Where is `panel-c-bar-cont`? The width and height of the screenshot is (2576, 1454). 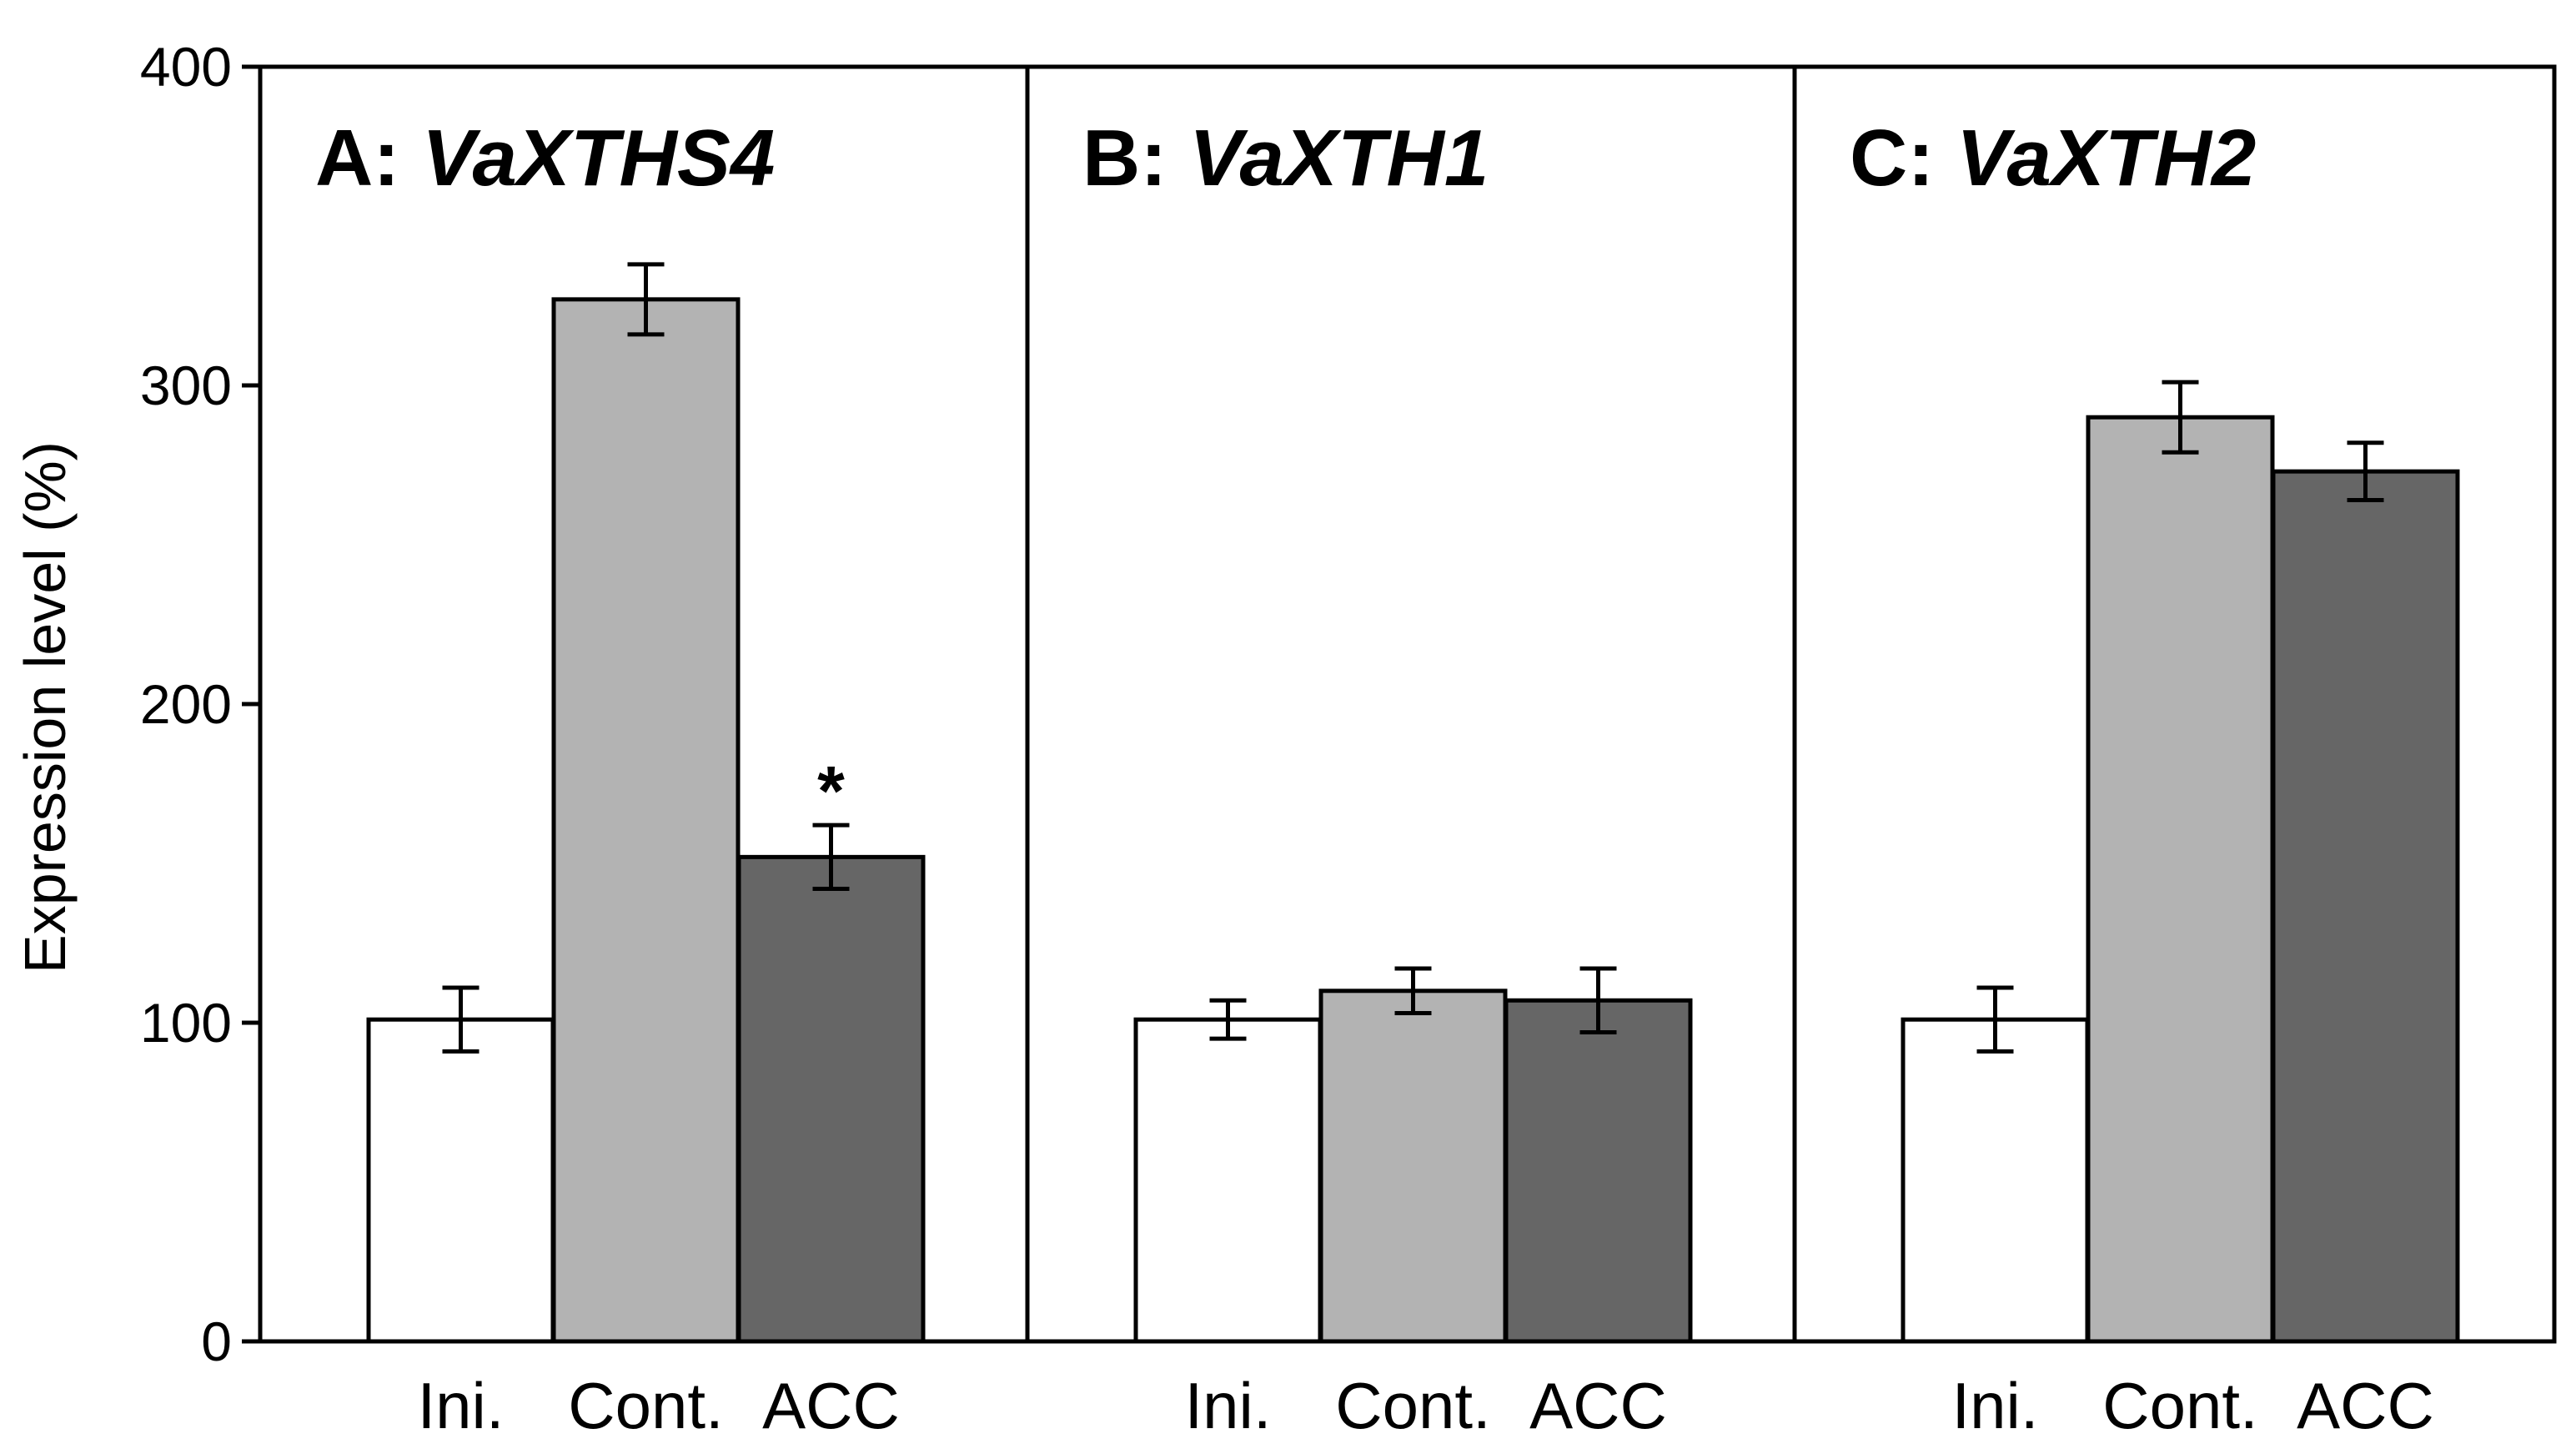
panel-c-bar-cont is located at coordinates (2180, 879).